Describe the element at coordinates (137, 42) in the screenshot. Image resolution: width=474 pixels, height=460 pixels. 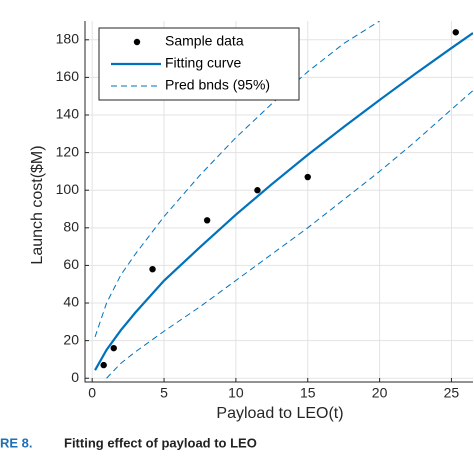
I see `legend-symbol` at that location.